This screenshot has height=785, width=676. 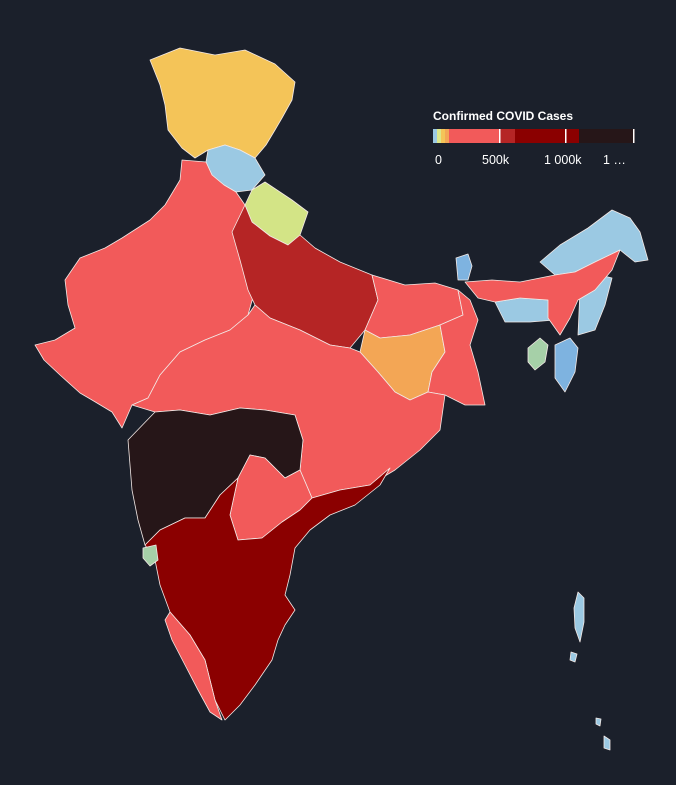 I want to click on region-andaman, so click(x=579, y=617).